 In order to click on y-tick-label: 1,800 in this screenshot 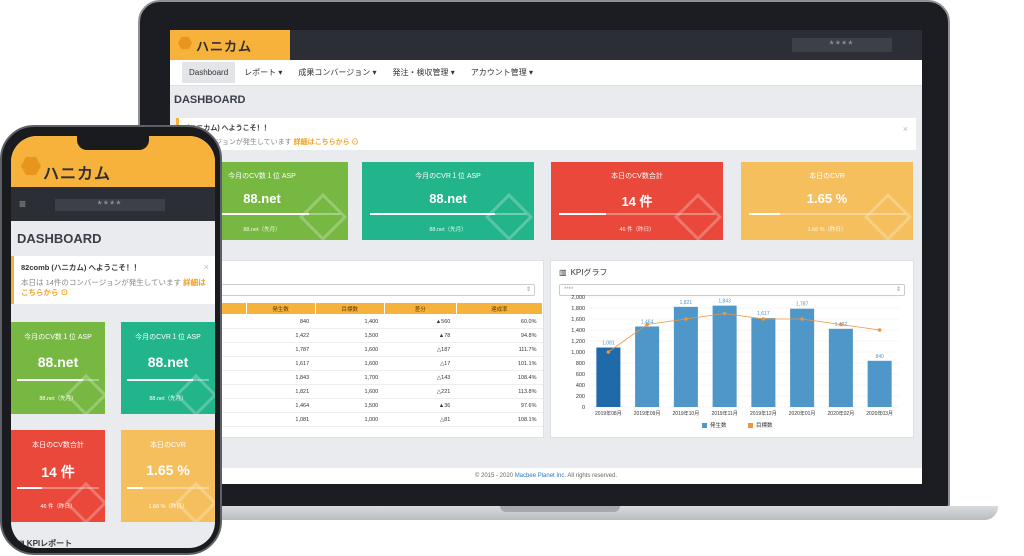, I will do `click(578, 309)`.